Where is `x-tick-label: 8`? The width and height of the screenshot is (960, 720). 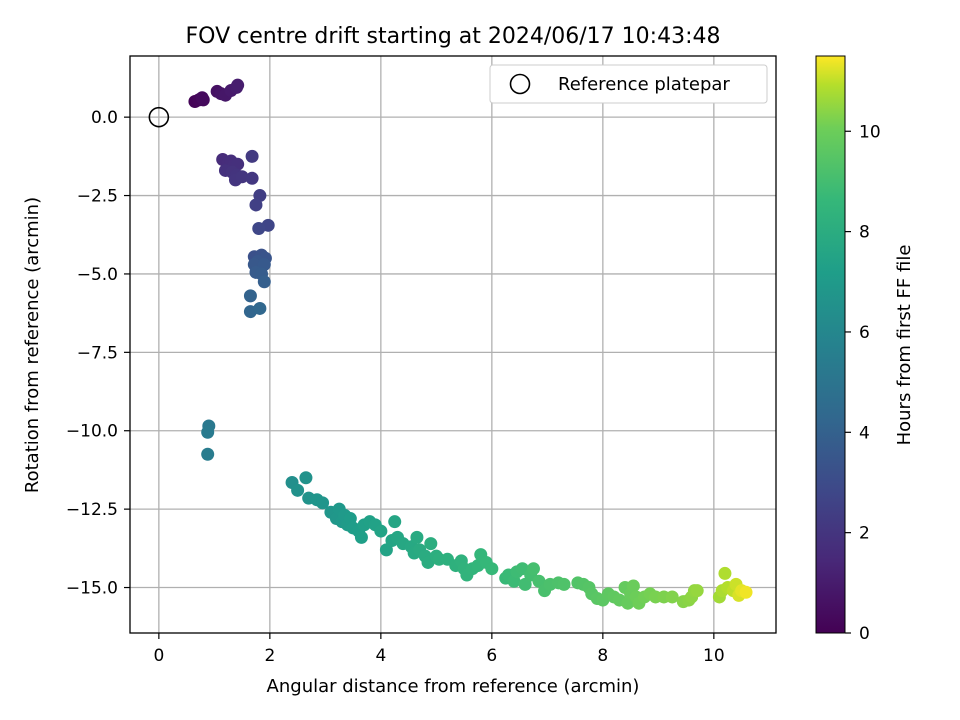
x-tick-label: 8 is located at coordinates (602, 656).